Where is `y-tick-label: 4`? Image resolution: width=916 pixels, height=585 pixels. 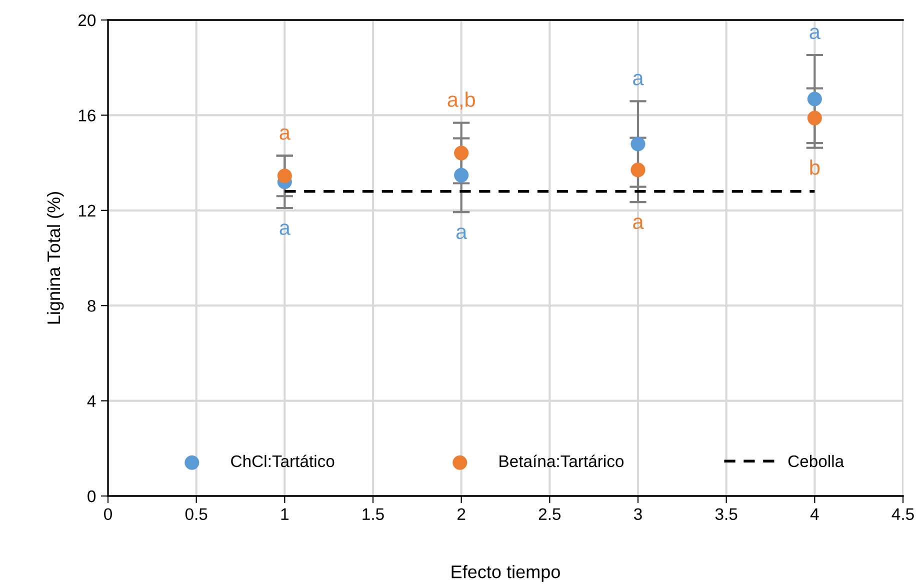
y-tick-label: 4 is located at coordinates (91, 401).